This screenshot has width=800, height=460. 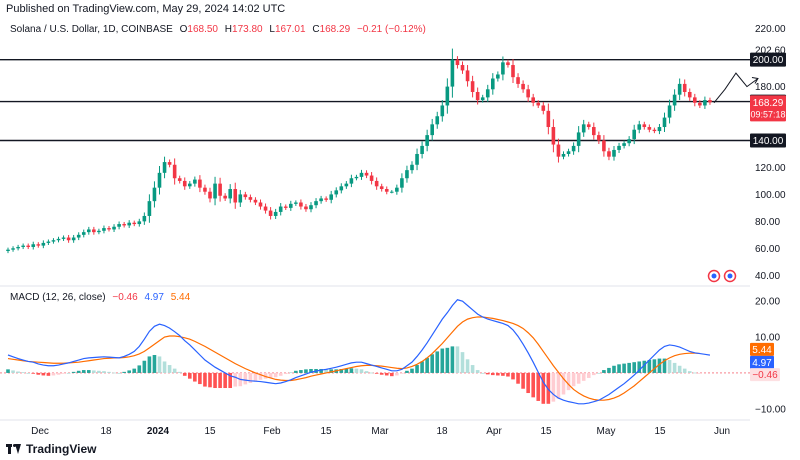 What do you see at coordinates (755, 80) in the screenshot?
I see `projection-arrow-head` at bounding box center [755, 80].